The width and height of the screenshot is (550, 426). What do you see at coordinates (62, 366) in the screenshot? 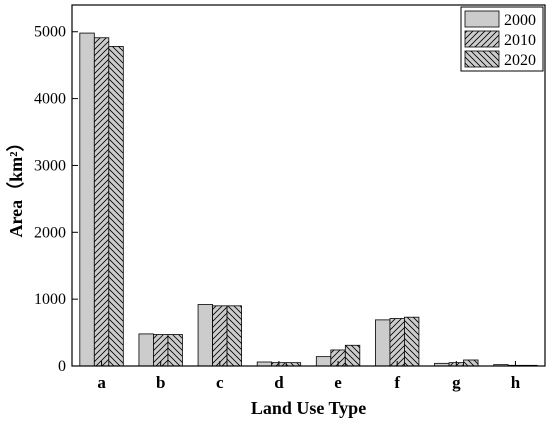
I see `y-tick-label: 0` at bounding box center [62, 366].